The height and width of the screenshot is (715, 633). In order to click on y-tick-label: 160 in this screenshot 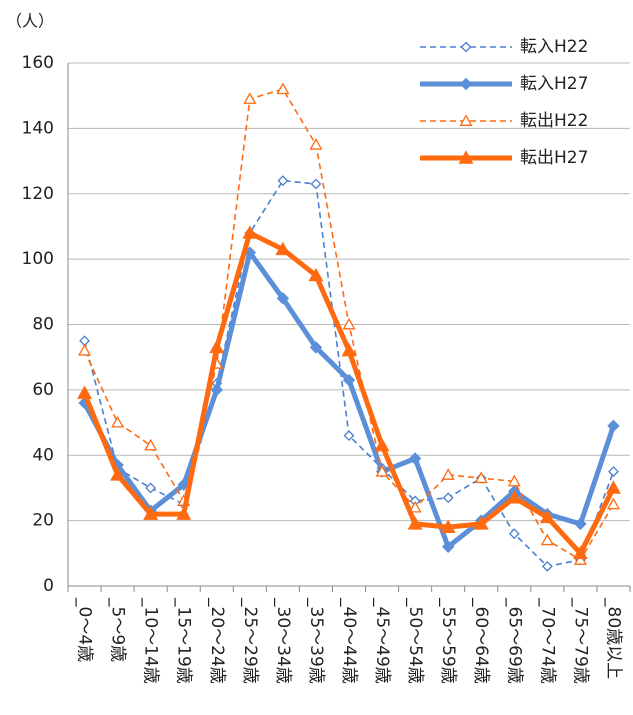, I will do `click(38, 63)`.